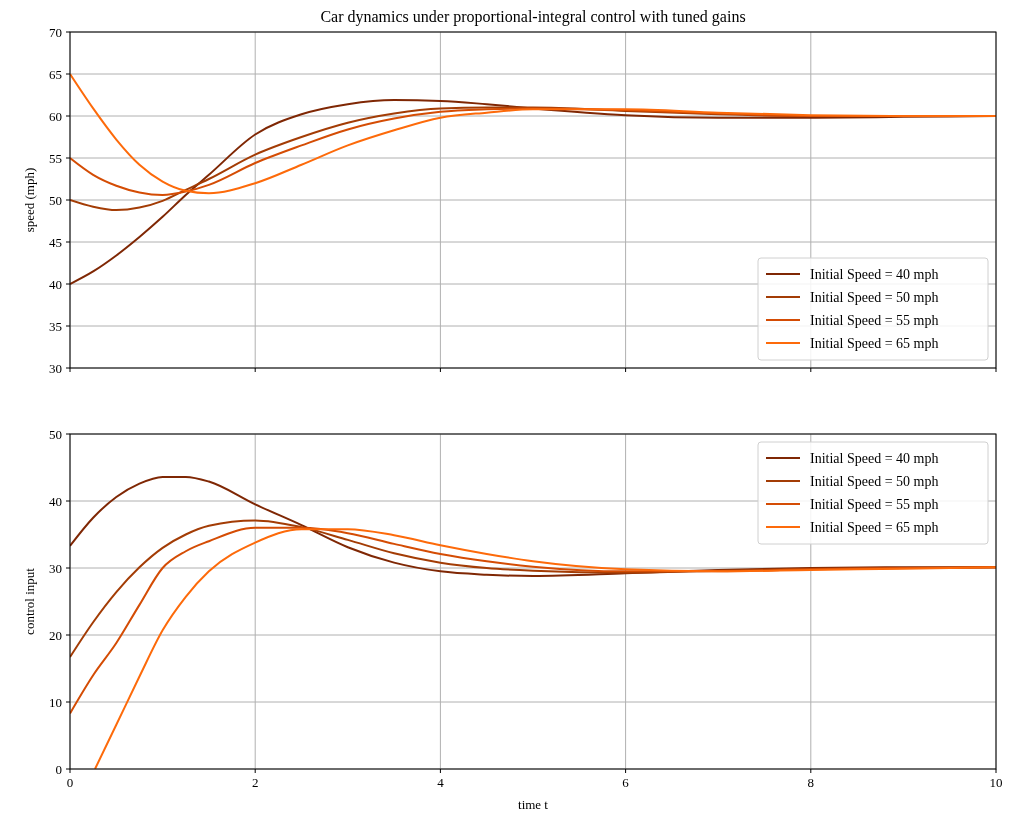 The height and width of the screenshot is (815, 1015). Describe the element at coordinates (29, 601) in the screenshot. I see `y-axis-title: control input` at that location.